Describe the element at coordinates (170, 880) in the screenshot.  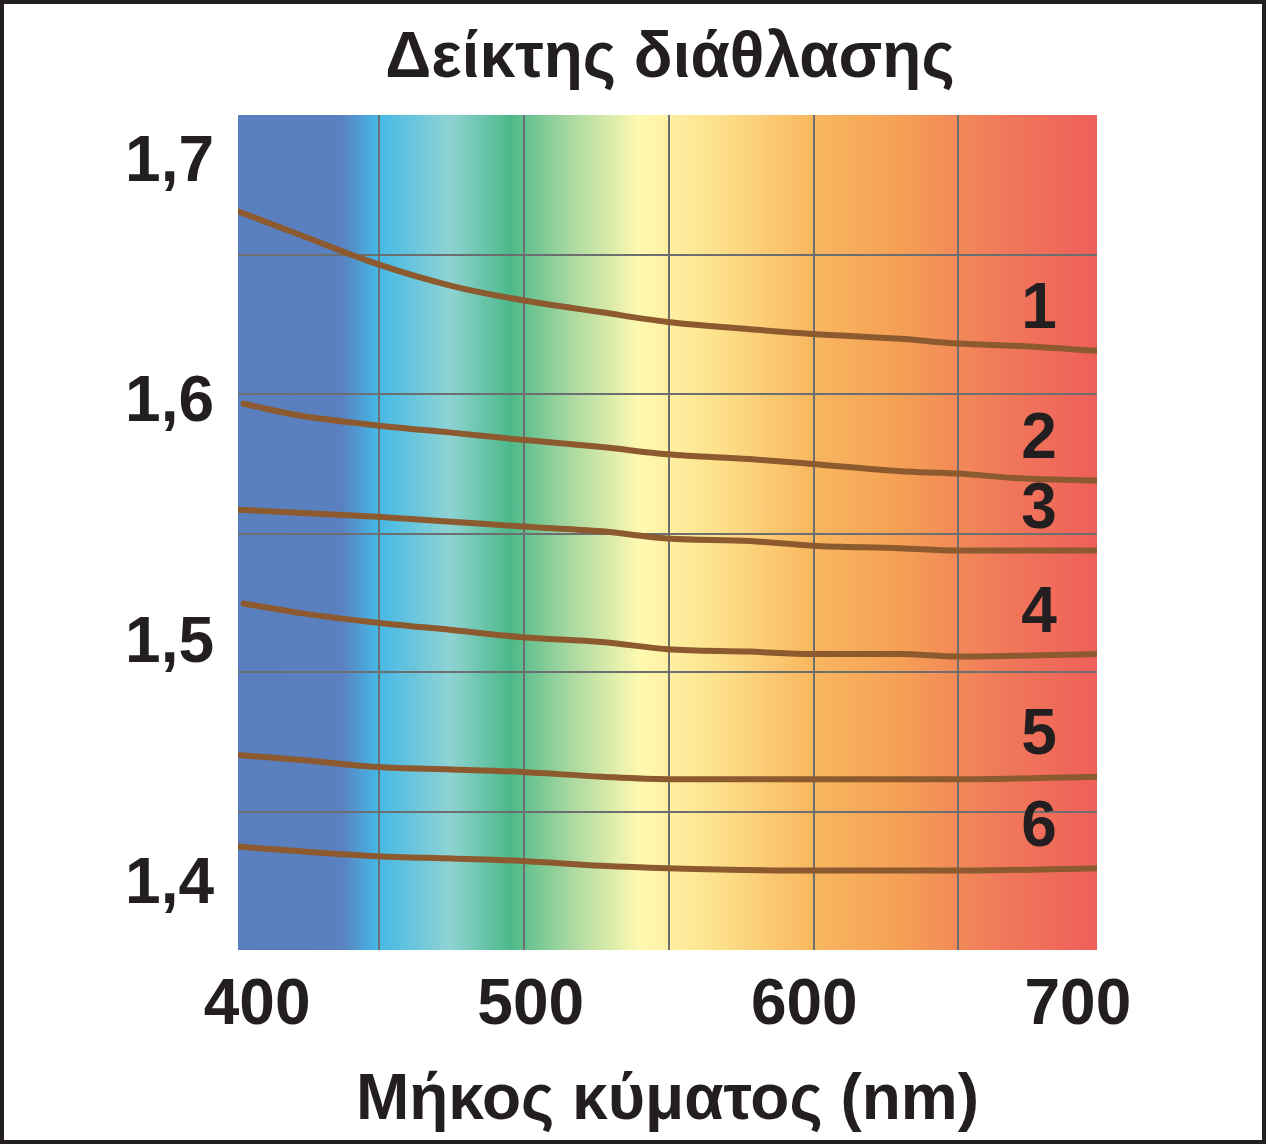
I see `y-tick-label: 1,4` at that location.